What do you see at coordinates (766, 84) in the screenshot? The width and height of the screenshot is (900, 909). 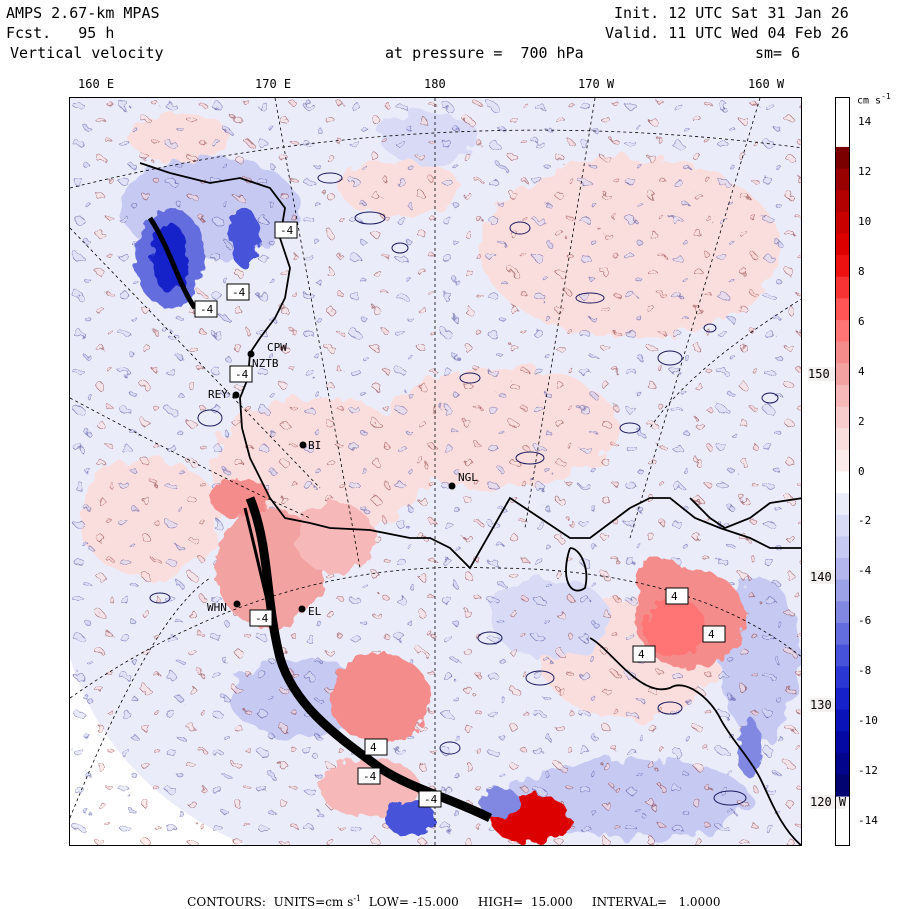 I see `lon-label-160w: 160 W` at bounding box center [766, 84].